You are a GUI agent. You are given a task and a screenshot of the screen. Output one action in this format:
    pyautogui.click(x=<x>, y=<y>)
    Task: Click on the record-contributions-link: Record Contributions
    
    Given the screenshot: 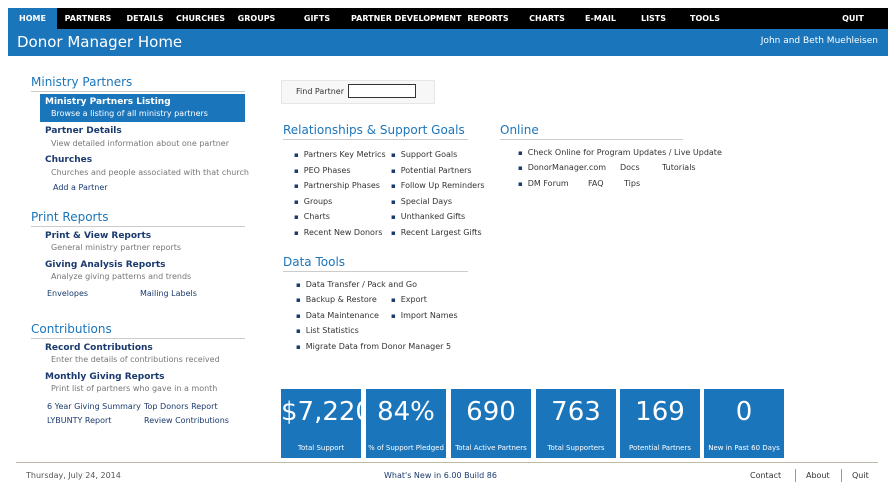 What is the action you would take?
    pyautogui.click(x=99, y=348)
    